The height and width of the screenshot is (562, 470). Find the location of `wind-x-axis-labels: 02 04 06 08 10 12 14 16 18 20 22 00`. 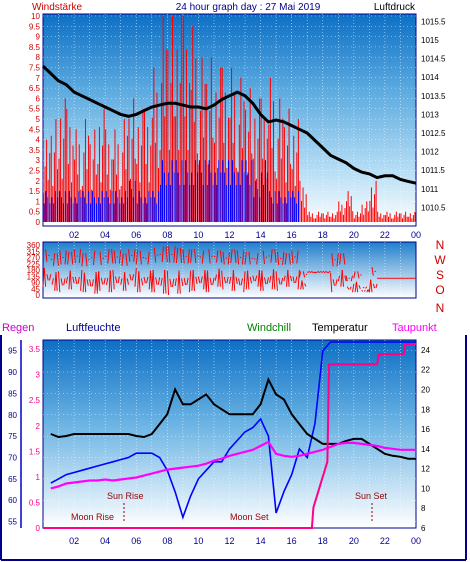

wind-x-axis-labels: 02 04 06 08 10 12 14 16 18 20 22 00 is located at coordinates (245, 235).